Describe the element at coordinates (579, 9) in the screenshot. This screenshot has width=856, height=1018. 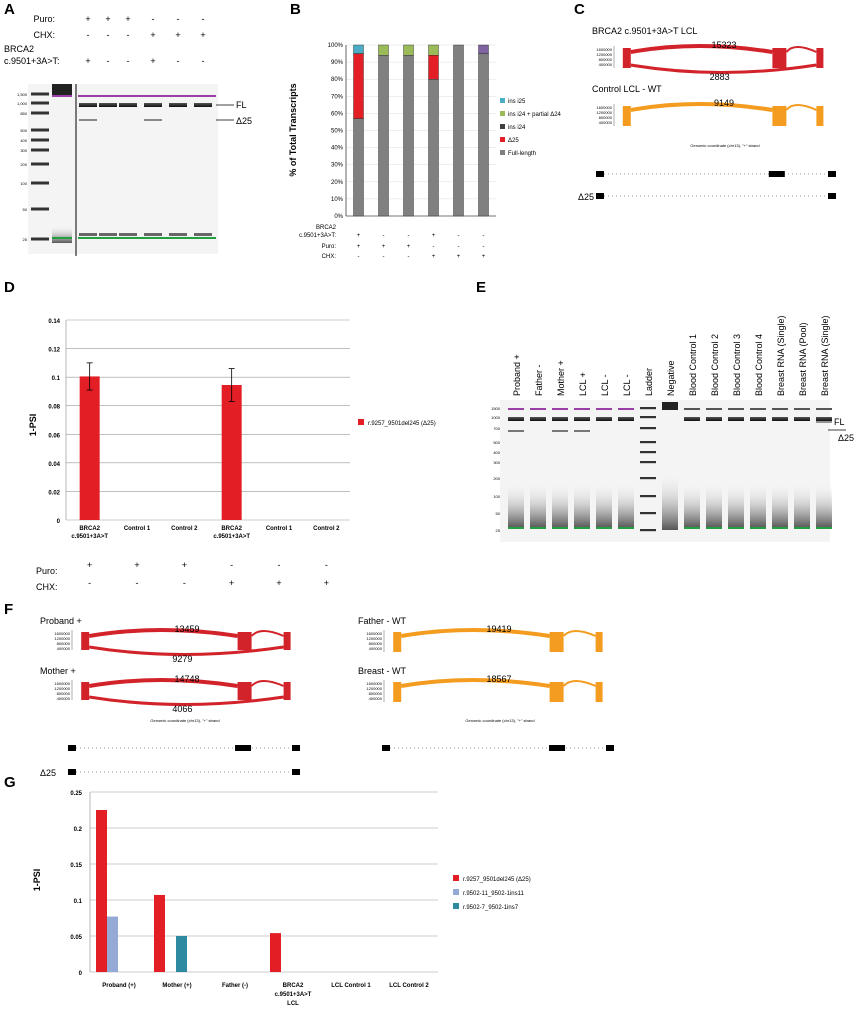
I see `panel-c-letter: C` at that location.